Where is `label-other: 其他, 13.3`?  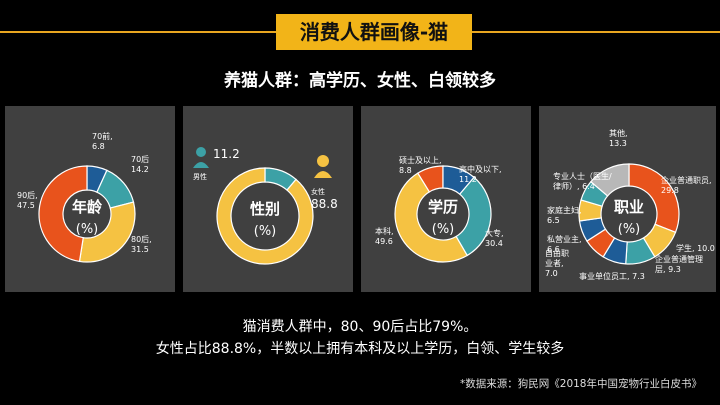
label-other: 其他, 13.3 is located at coordinates (618, 138).